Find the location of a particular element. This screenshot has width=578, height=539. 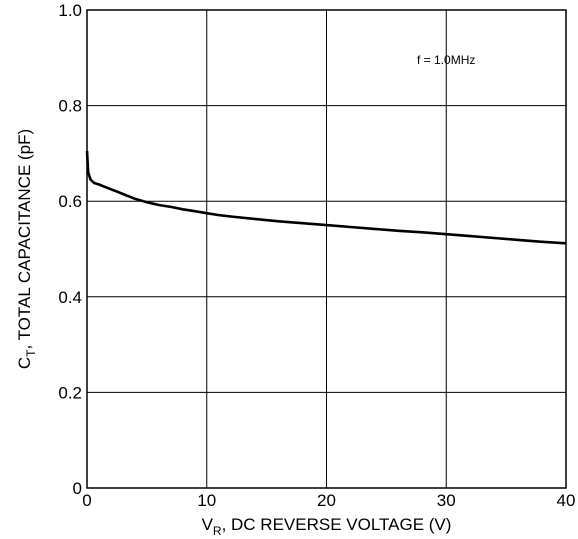

x-tick-label: 10 is located at coordinates (206, 500).